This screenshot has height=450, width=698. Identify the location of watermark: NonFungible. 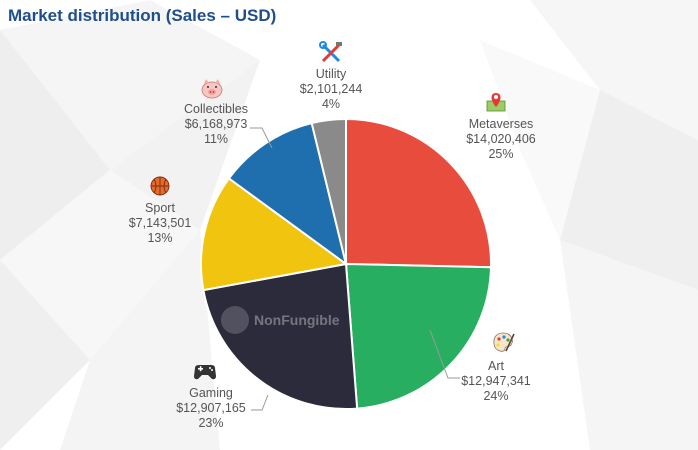
(280, 320).